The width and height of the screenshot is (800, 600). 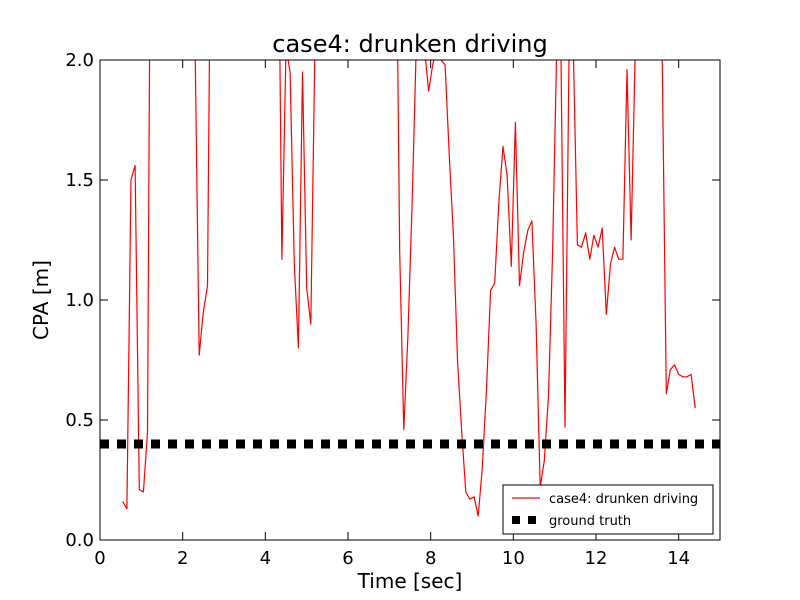 I want to click on y-tick-label: 0.0, so click(x=79, y=540).